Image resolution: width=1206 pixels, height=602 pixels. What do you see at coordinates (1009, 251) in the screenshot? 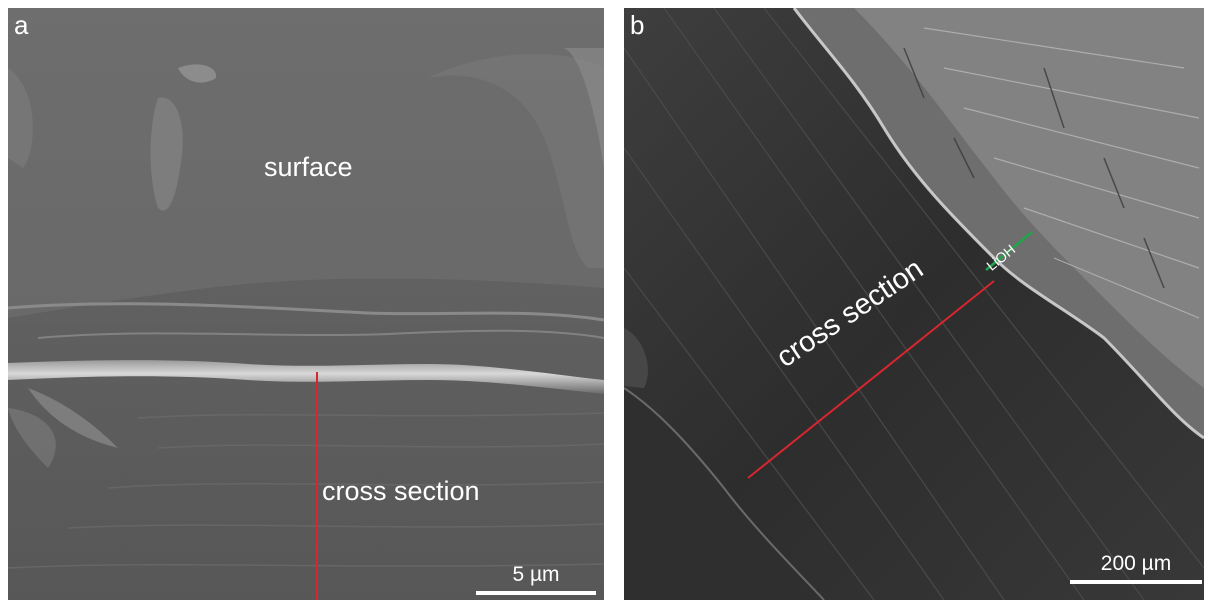
I see `lioh-measure-line` at bounding box center [1009, 251].